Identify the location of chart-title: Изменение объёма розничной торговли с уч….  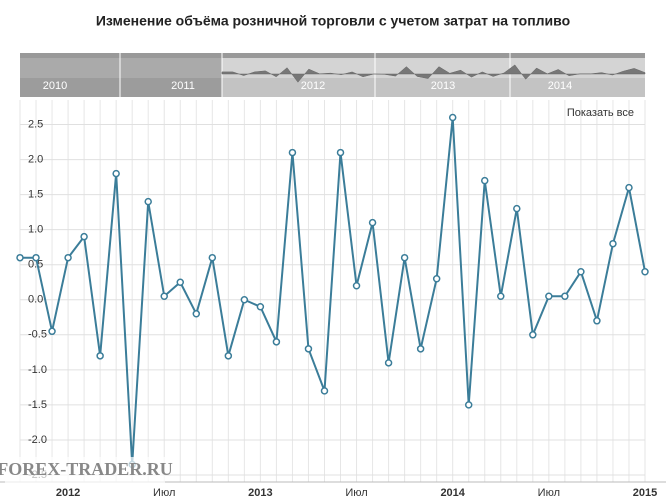
(333, 21).